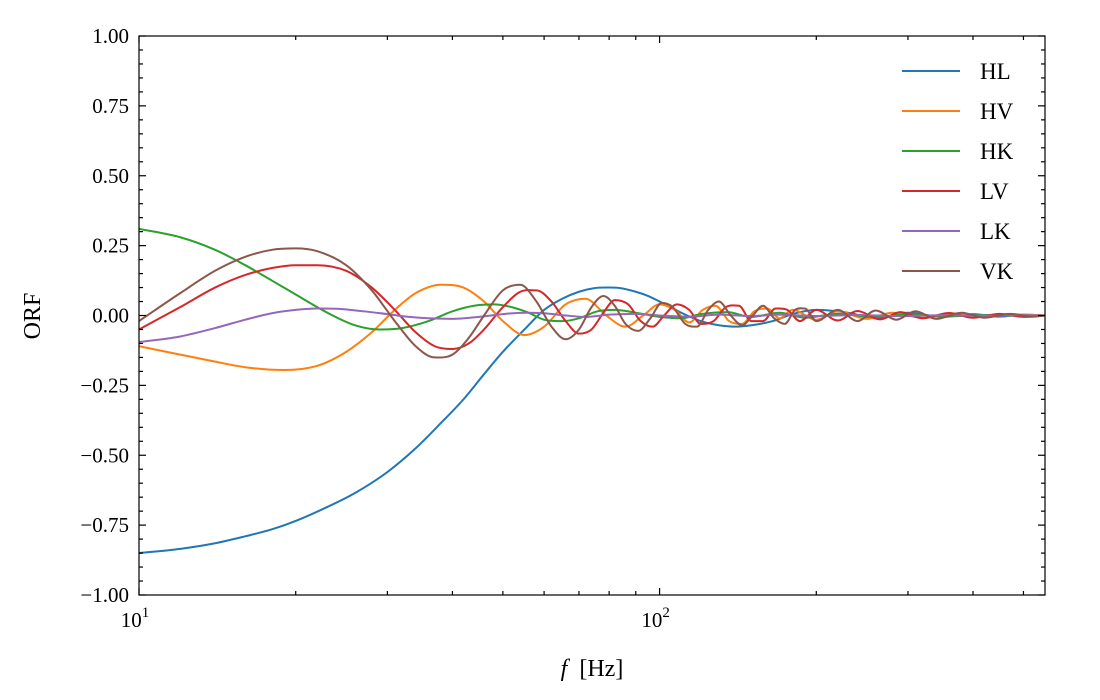  Describe the element at coordinates (592, 307) in the screenshot. I see `series-line-lv` at that location.